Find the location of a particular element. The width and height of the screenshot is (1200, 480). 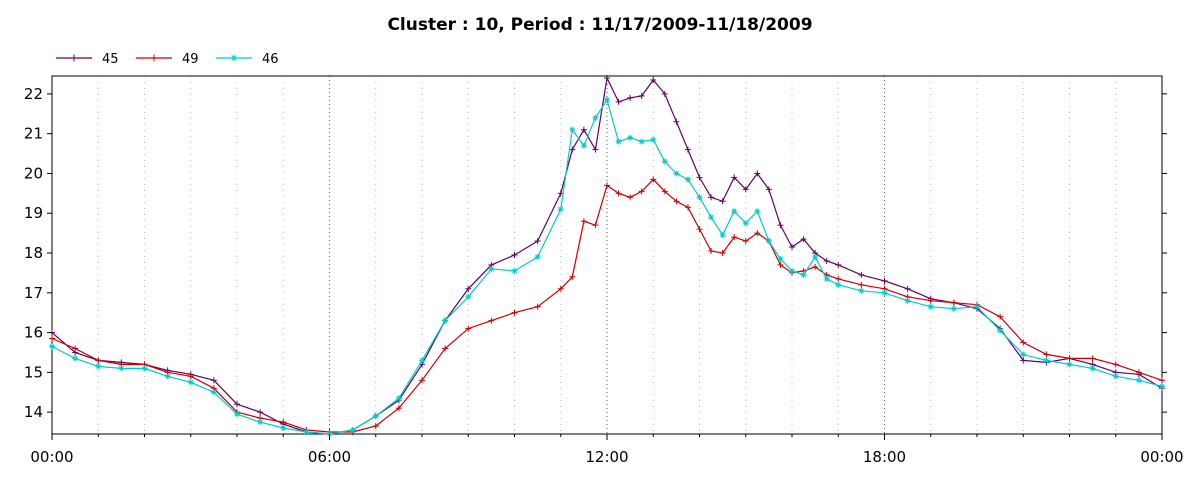

y-tick-label: 21 is located at coordinates (33, 134).